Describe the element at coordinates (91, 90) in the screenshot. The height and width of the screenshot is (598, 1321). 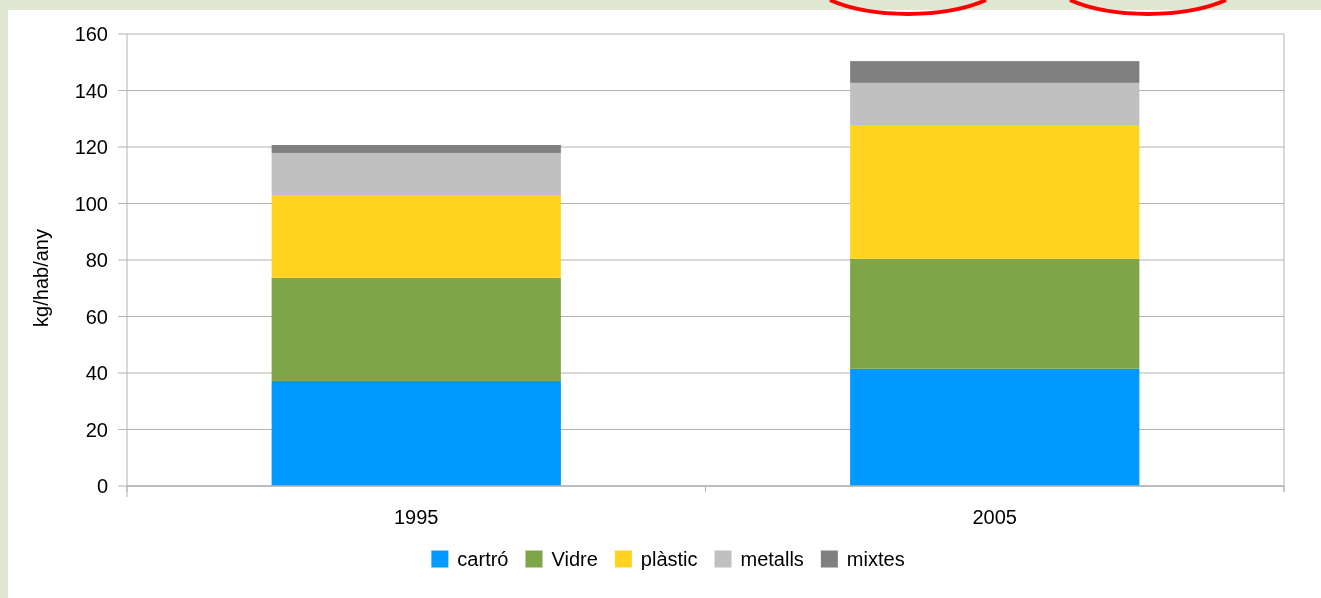
I see `y-tick-label: 140` at that location.